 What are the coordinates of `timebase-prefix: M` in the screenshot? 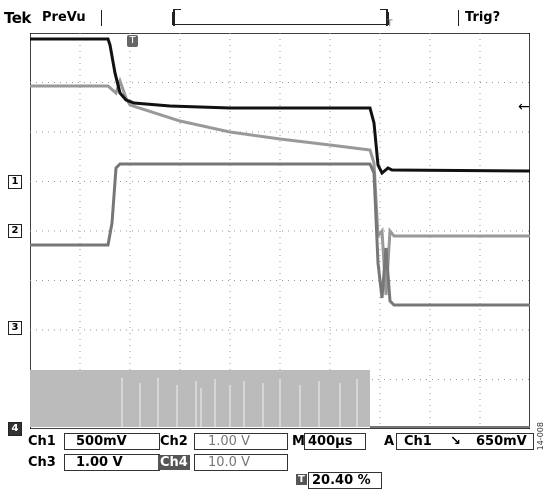 It's located at (298, 441).